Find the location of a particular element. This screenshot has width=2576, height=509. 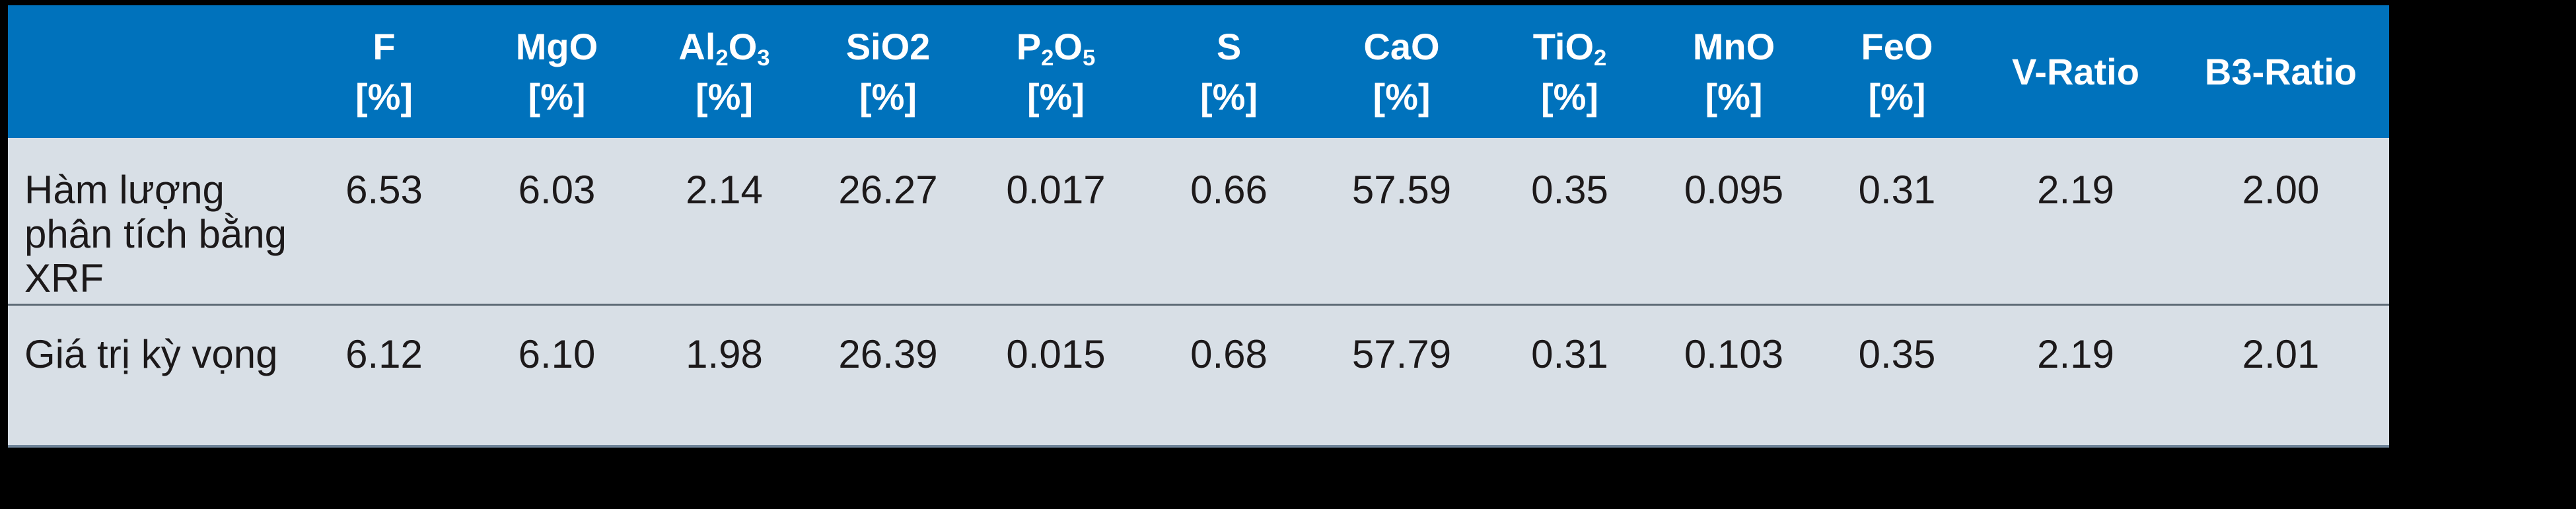

cell-expected-f: 6.12 is located at coordinates (384, 353).